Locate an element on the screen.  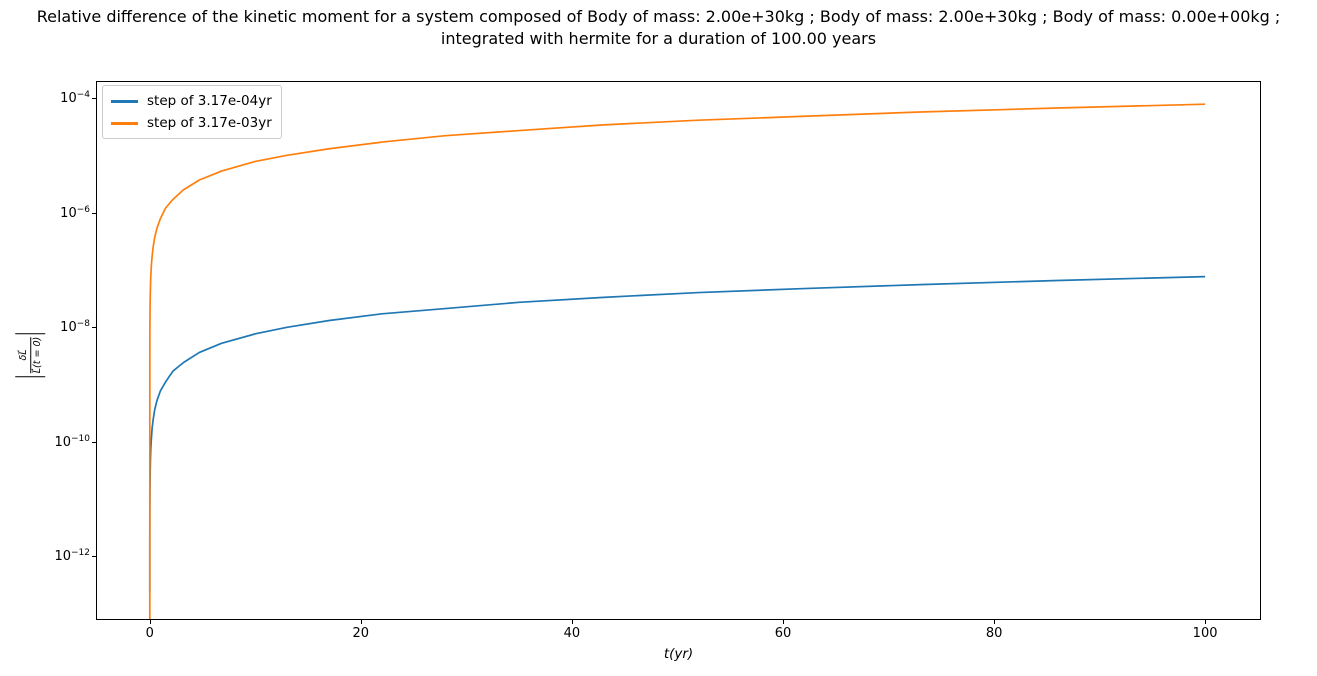
x-tick-label: 20 is located at coordinates (361, 633).